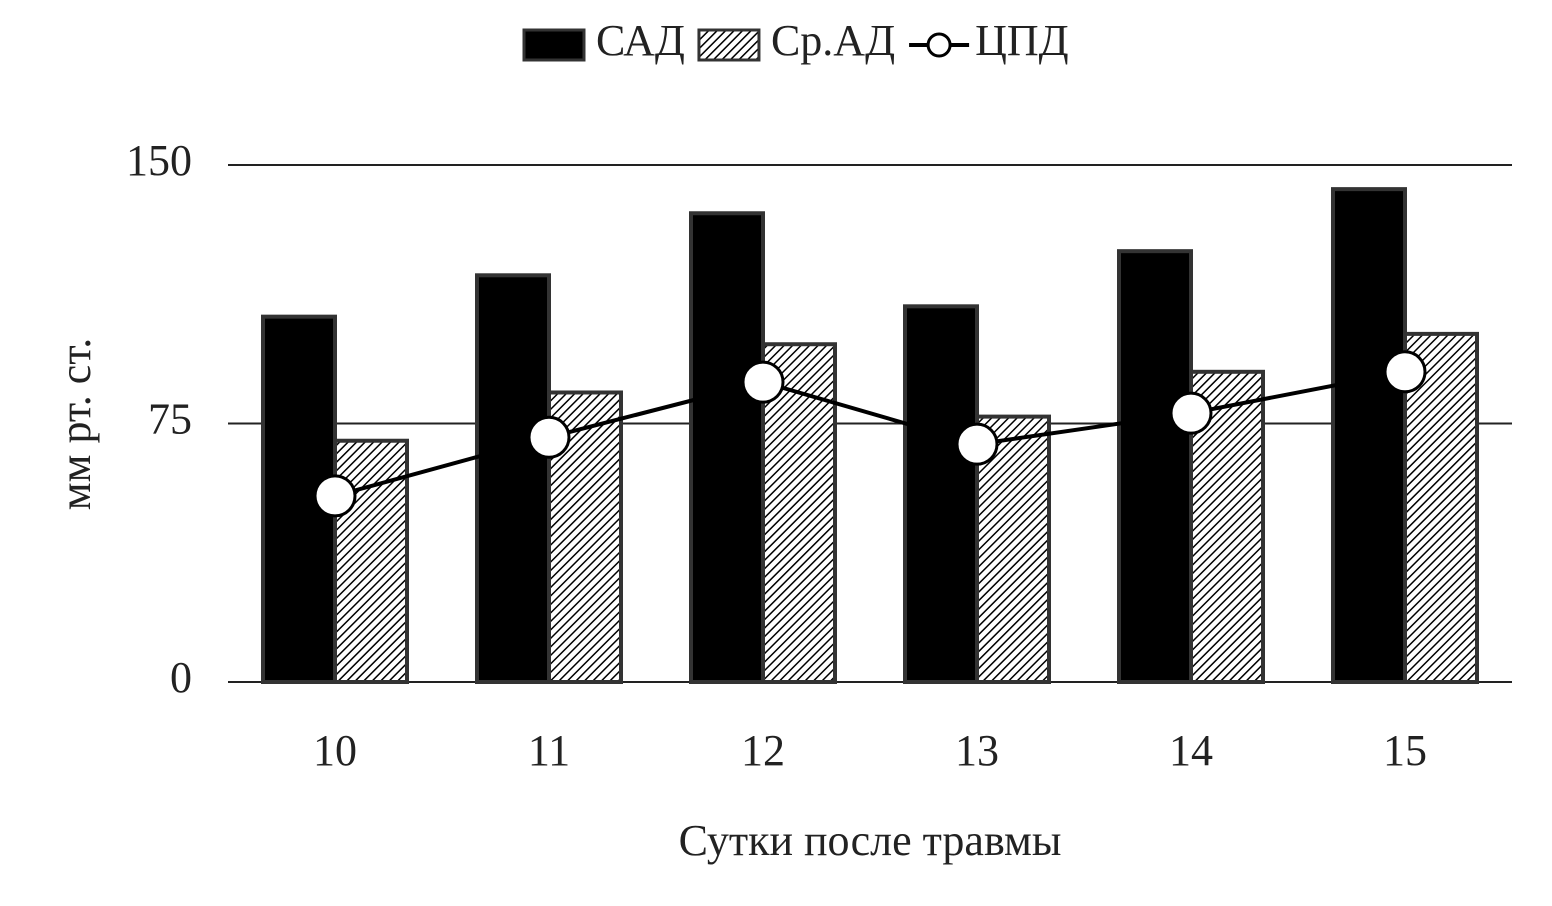 Image resolution: width=1552 pixels, height=906 pixels. Describe the element at coordinates (159, 160) in the screenshot. I see `y-tick-label: 150` at that location.